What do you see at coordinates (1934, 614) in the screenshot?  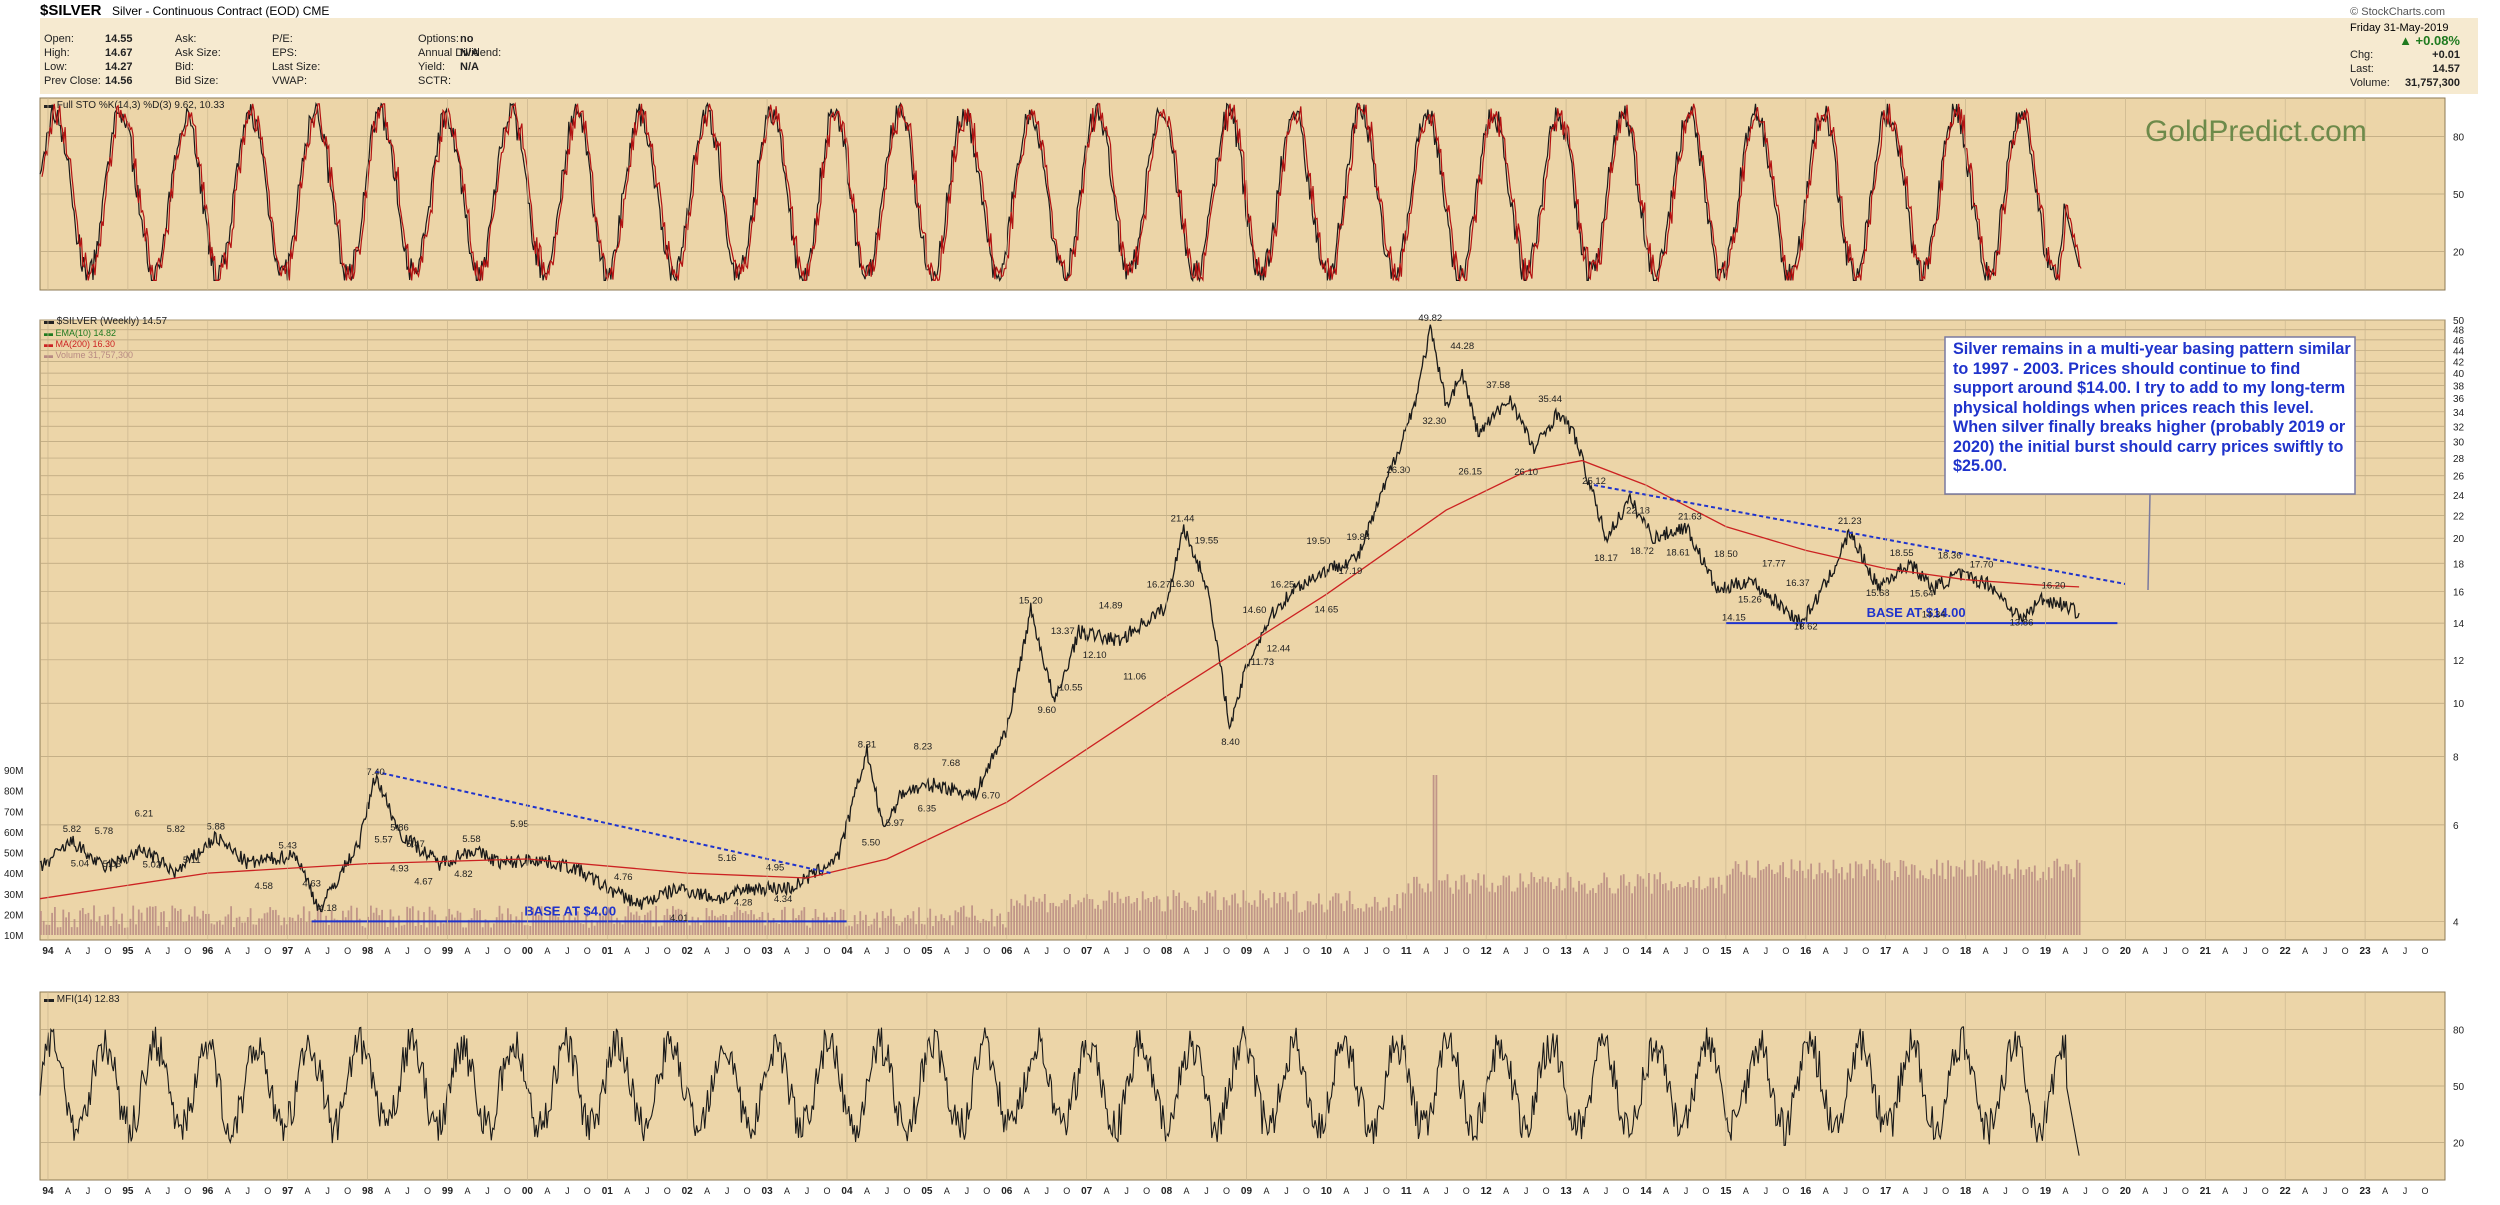 I see `price-annotation: 14.34` at bounding box center [1934, 614].